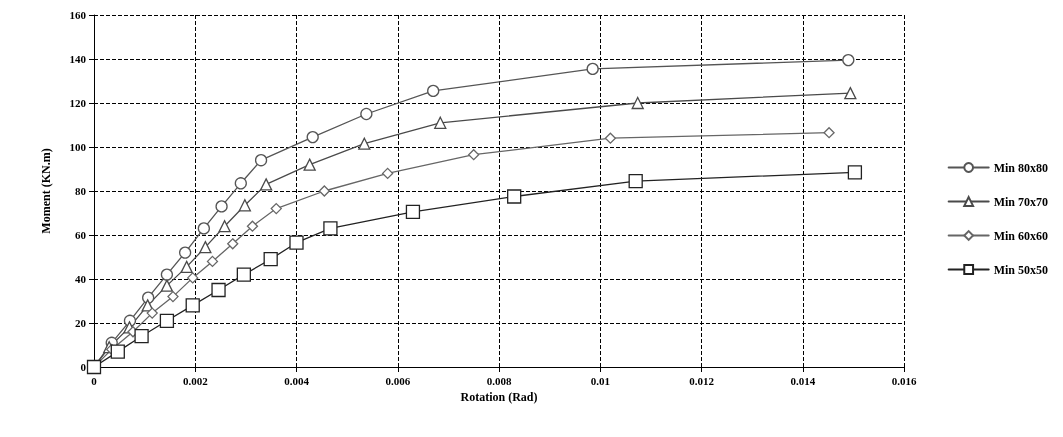  I want to click on x-axis-title: Rotation (Rad), so click(499, 396).